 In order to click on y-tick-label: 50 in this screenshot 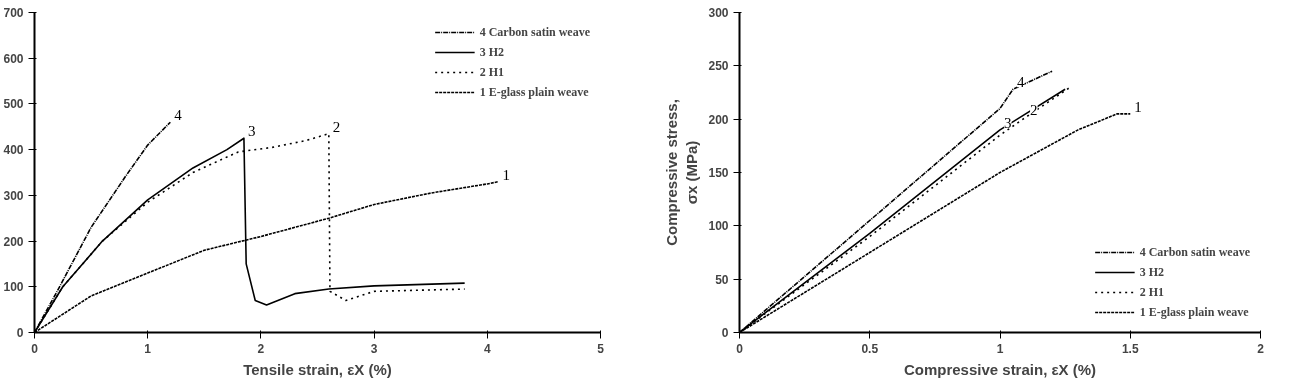, I will do `click(722, 279)`.